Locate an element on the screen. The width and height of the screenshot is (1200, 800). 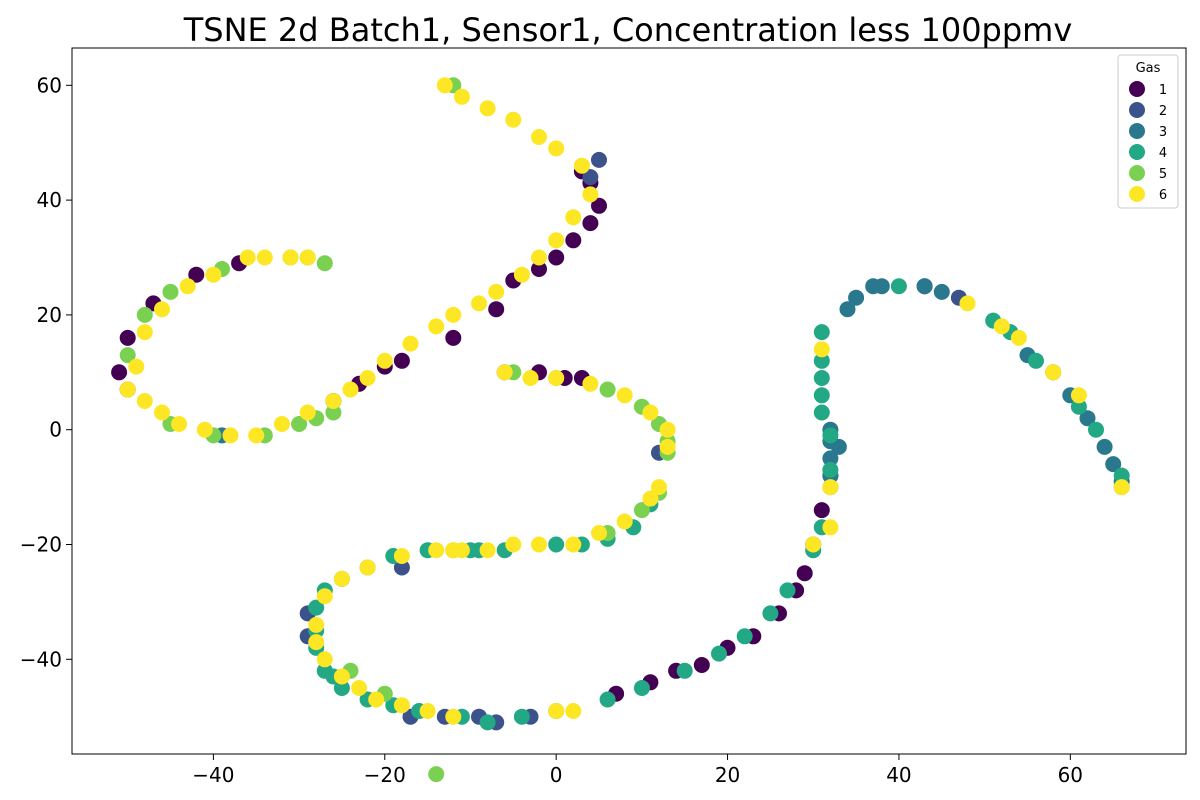
legend-label-gas-4: 4 is located at coordinates (1163, 153).